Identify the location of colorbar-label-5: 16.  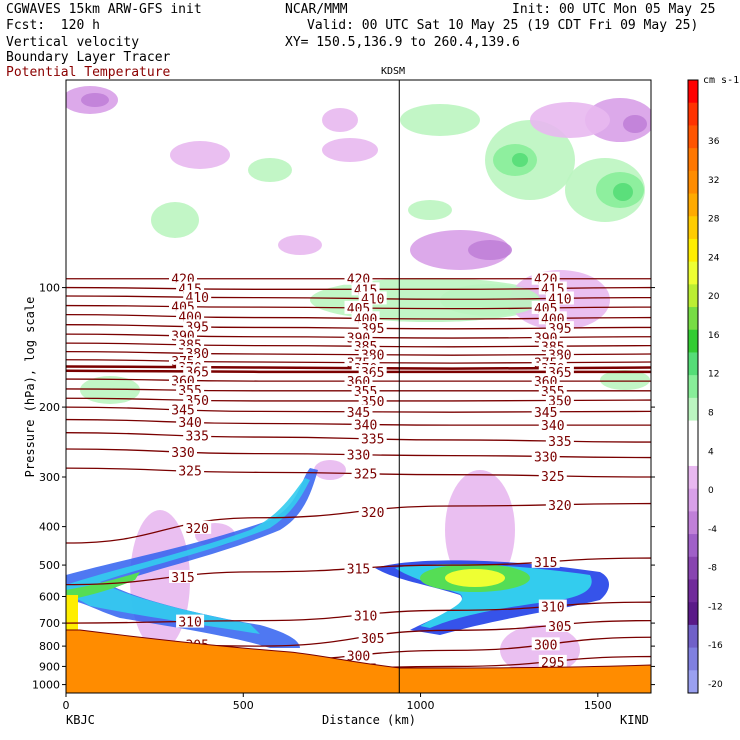
(714, 336).